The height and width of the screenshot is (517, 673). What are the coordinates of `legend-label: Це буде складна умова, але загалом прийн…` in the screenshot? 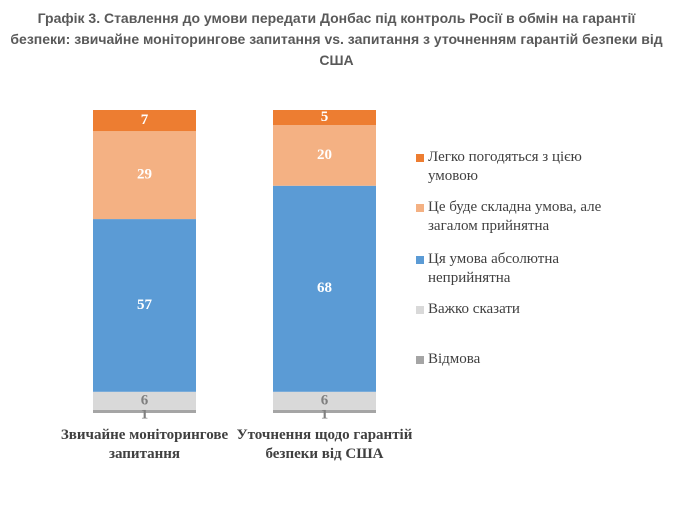 It's located at (515, 216).